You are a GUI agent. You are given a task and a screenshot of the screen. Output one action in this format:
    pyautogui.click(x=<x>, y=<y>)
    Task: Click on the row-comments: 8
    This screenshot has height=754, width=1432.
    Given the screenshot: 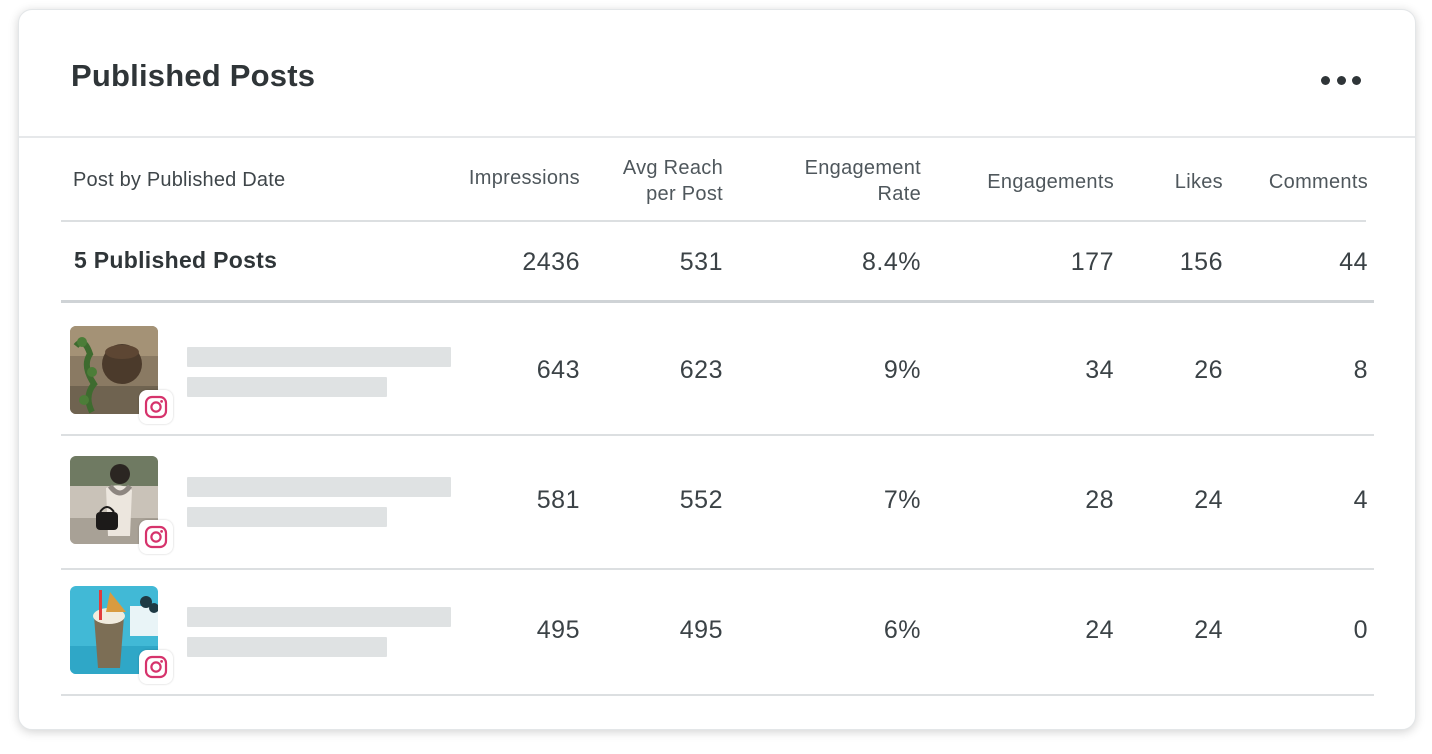 What is the action you would take?
    pyautogui.click(x=1360, y=370)
    